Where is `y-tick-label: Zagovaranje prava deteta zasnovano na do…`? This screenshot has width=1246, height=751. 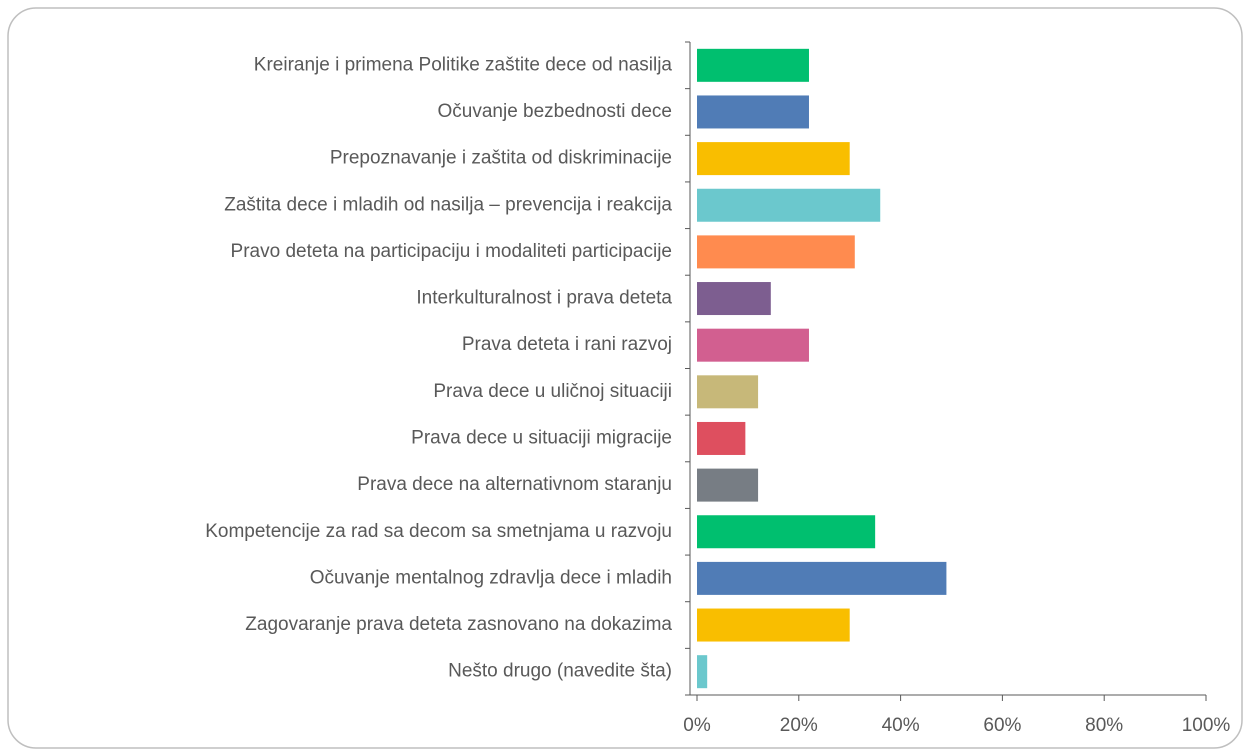
y-tick-label: Zagovaranje prava deteta zasnovano na do… is located at coordinates (458, 624).